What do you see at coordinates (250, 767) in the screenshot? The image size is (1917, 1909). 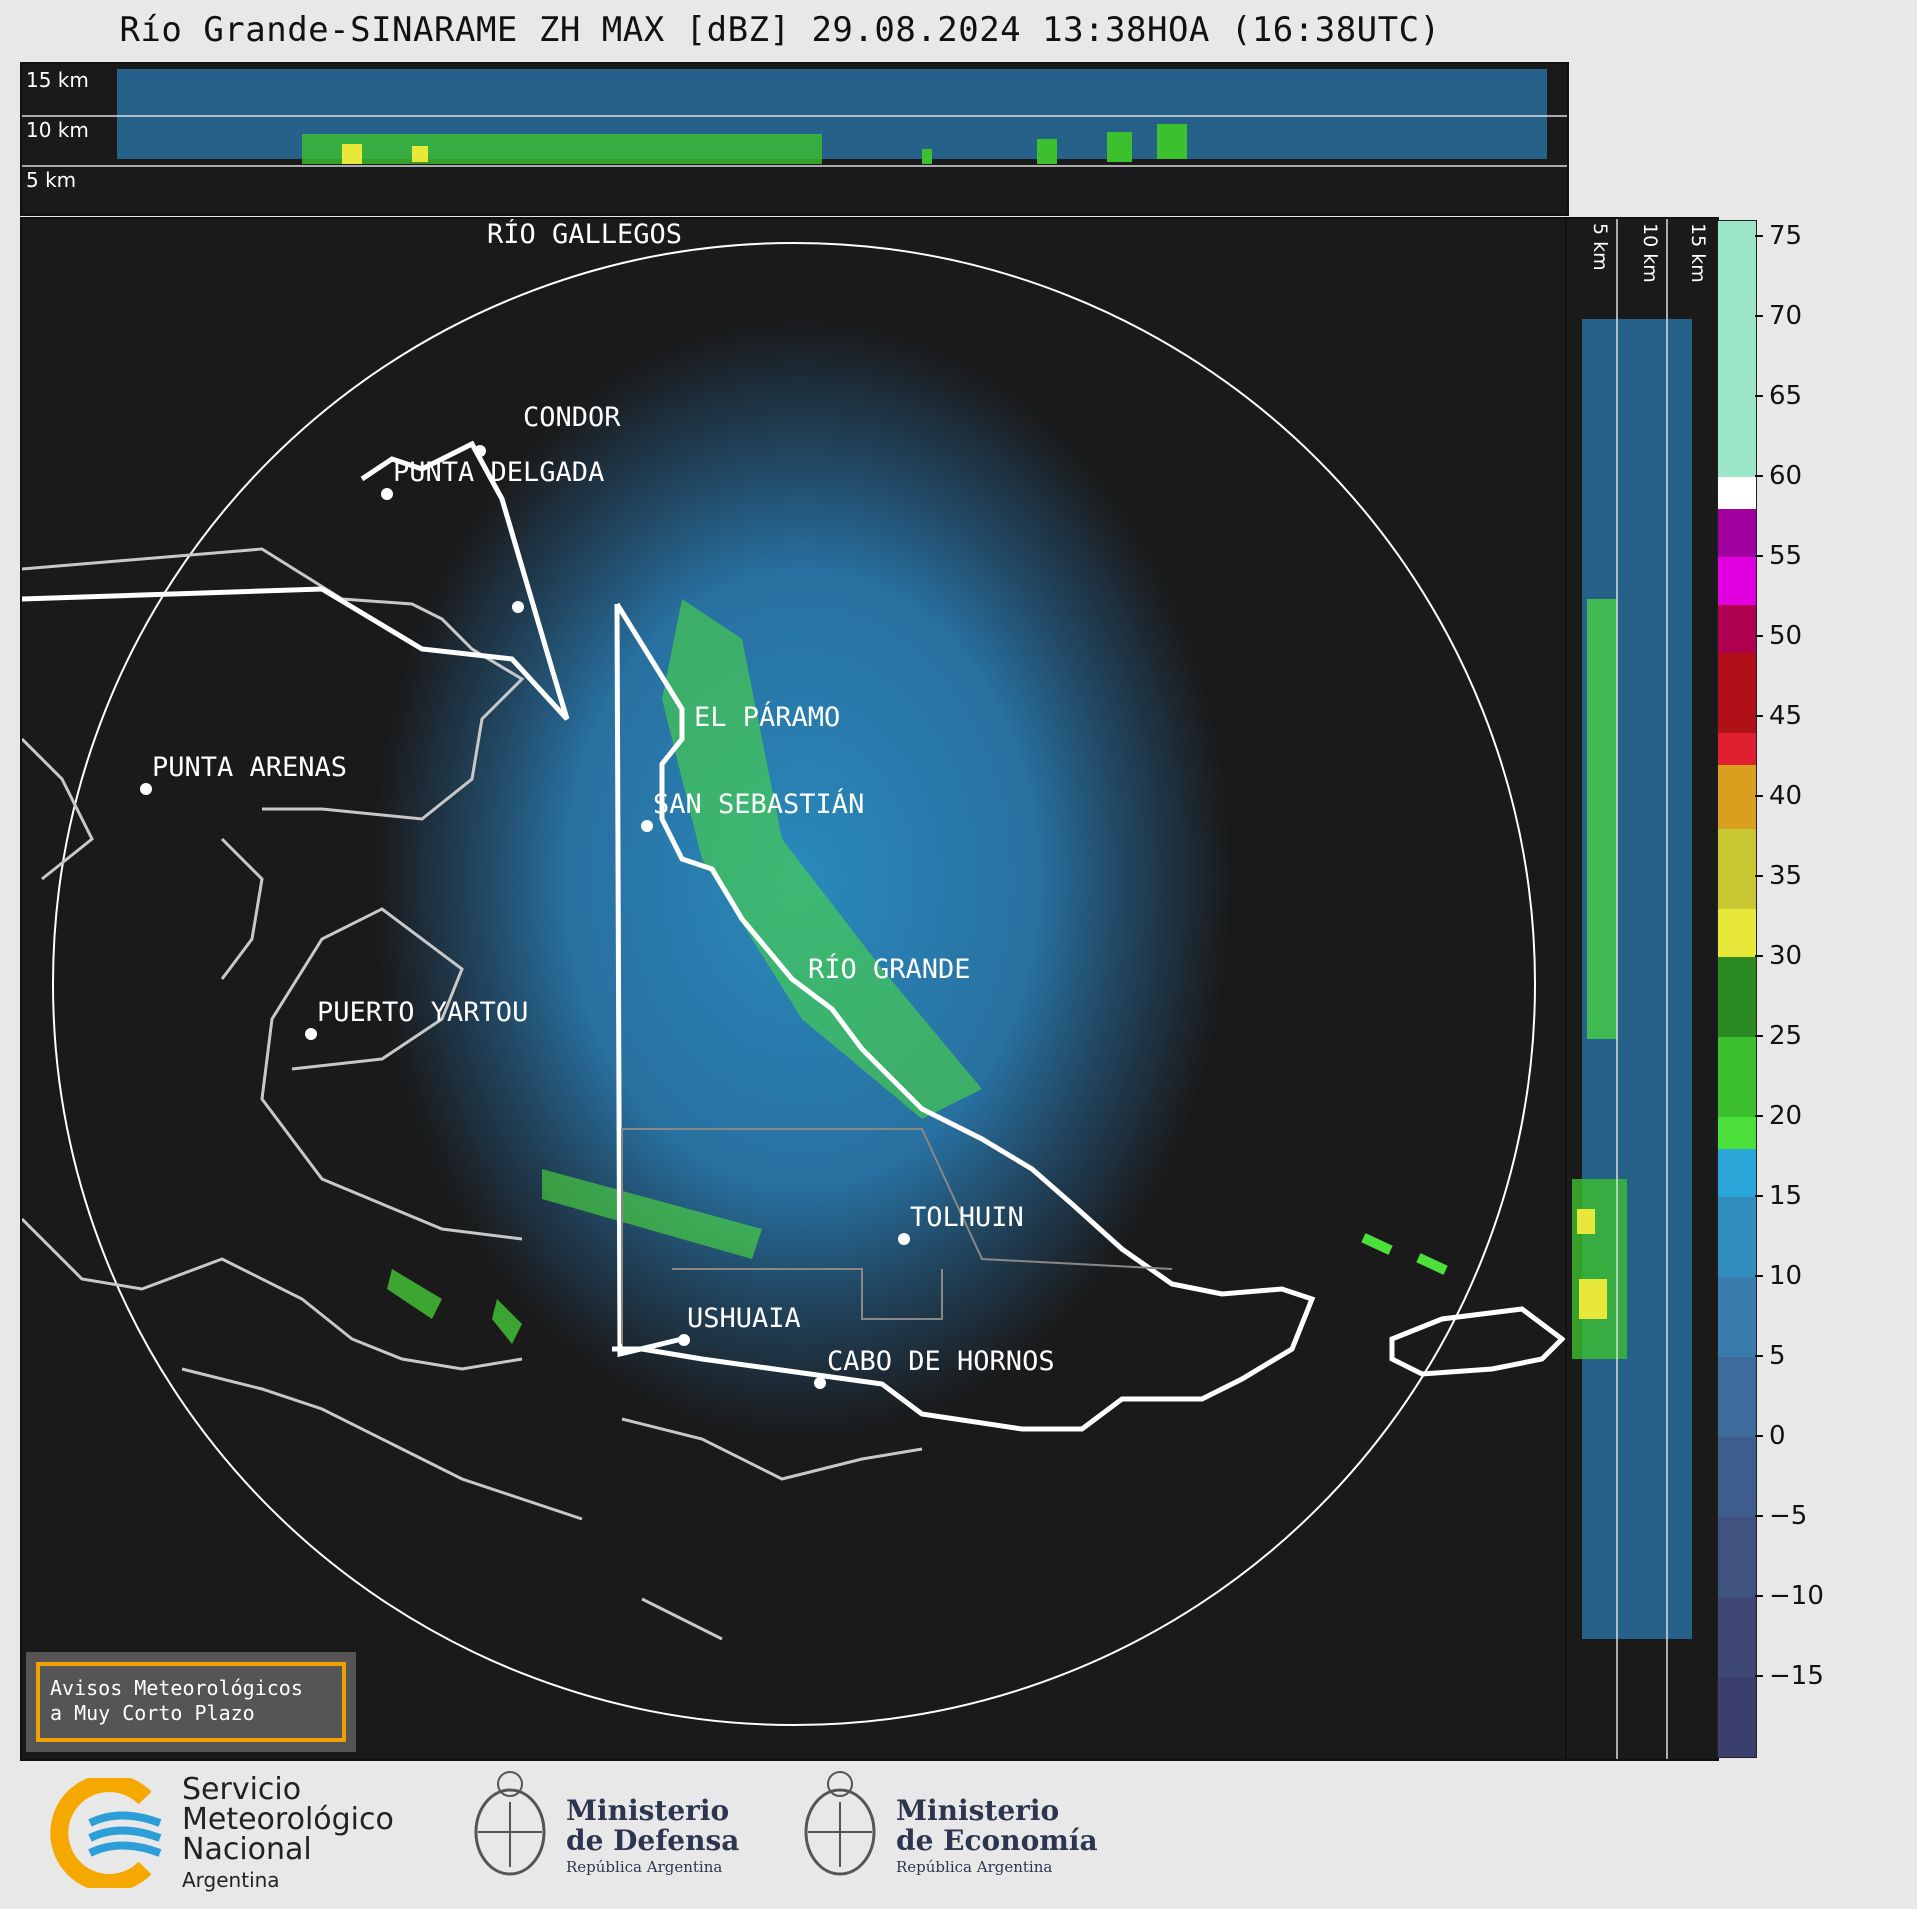 I see `city-label-punta-arenas: PUNTA ARENAS` at bounding box center [250, 767].